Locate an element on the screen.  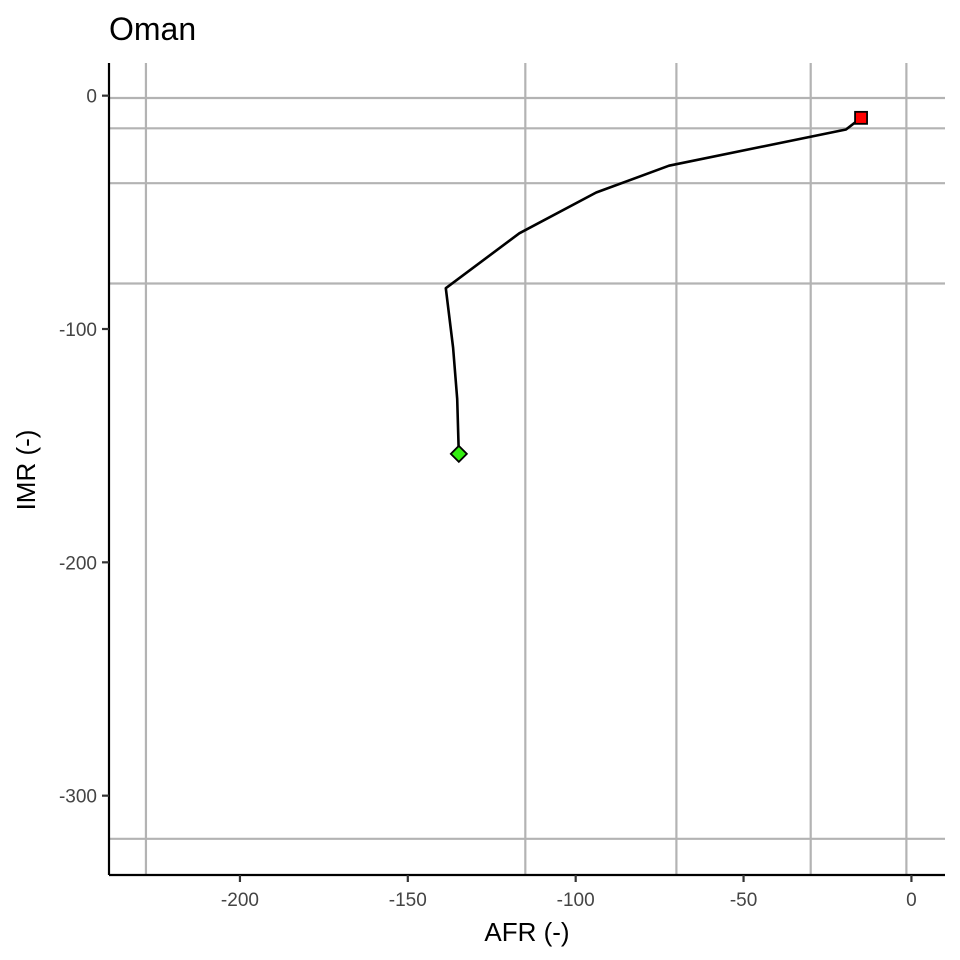
x-tick-label-1: -150 is located at coordinates (408, 900).